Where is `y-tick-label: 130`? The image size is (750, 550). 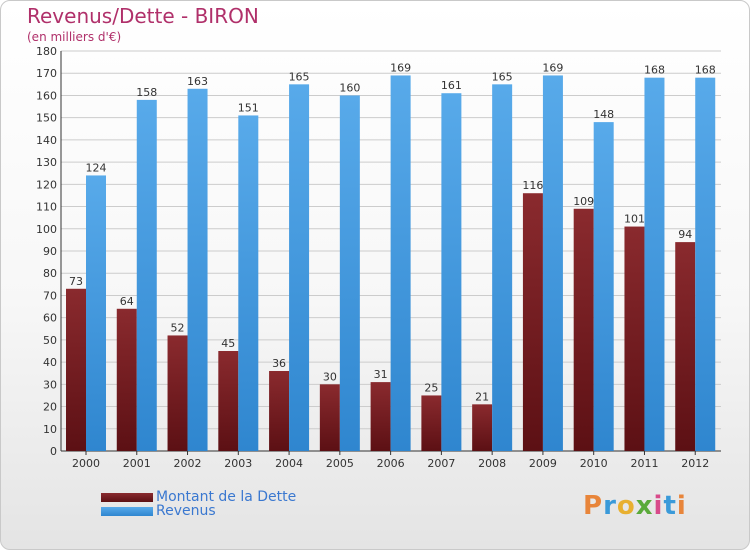
y-tick-label: 130 is located at coordinates (46, 162).